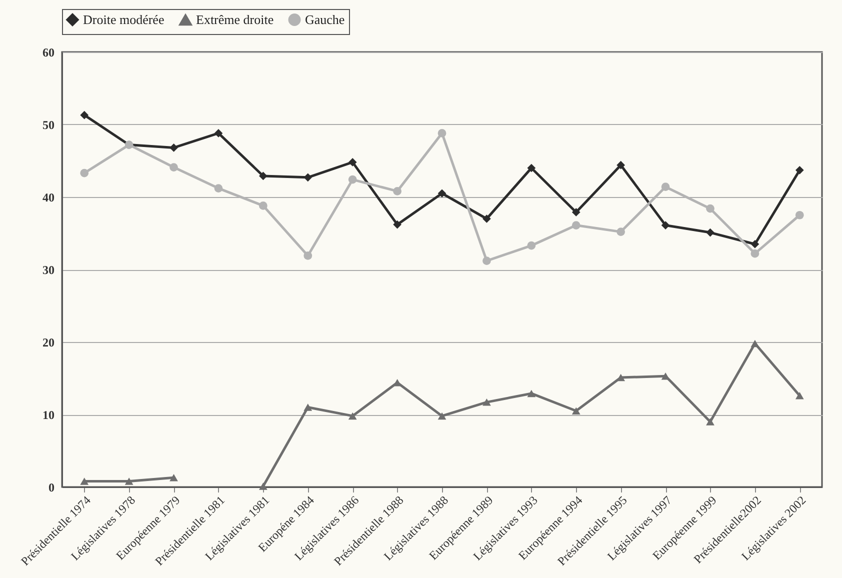 This screenshot has height=578, width=842. What do you see at coordinates (51, 487) in the screenshot?
I see `y-tick-label: 0` at bounding box center [51, 487].